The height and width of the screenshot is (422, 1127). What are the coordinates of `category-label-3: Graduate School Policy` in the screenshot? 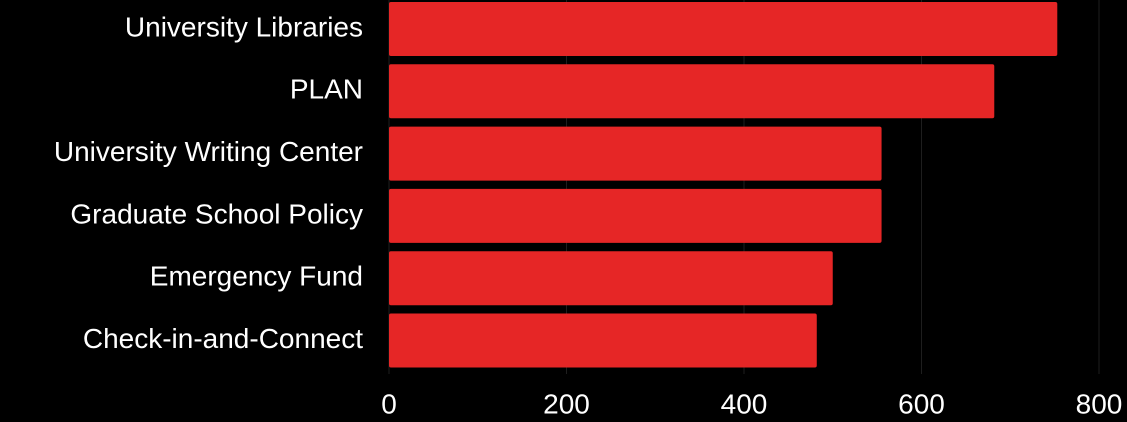 It's located at (216, 213).